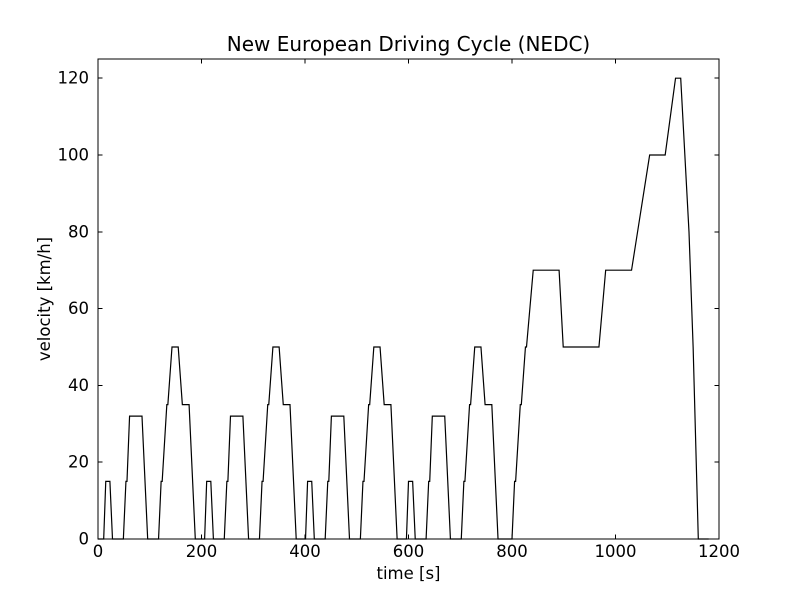 The height and width of the screenshot is (600, 800). I want to click on y-tick-label: 80, so click(78, 231).